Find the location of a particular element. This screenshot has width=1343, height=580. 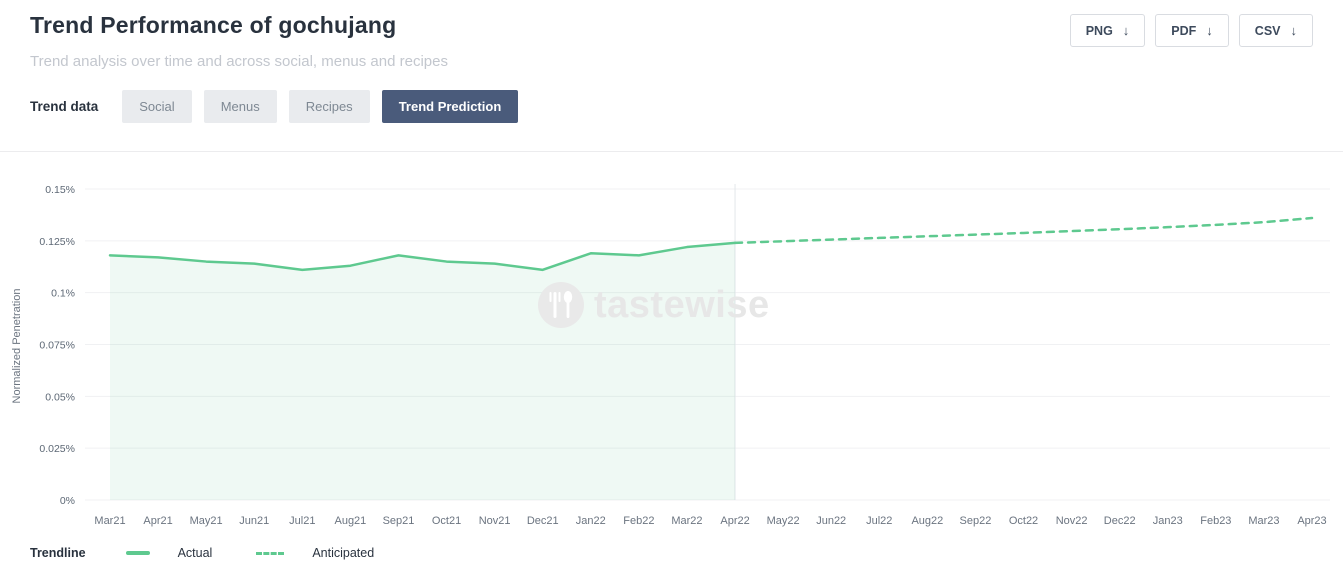

actual-line-sample-icon is located at coordinates (137, 553).